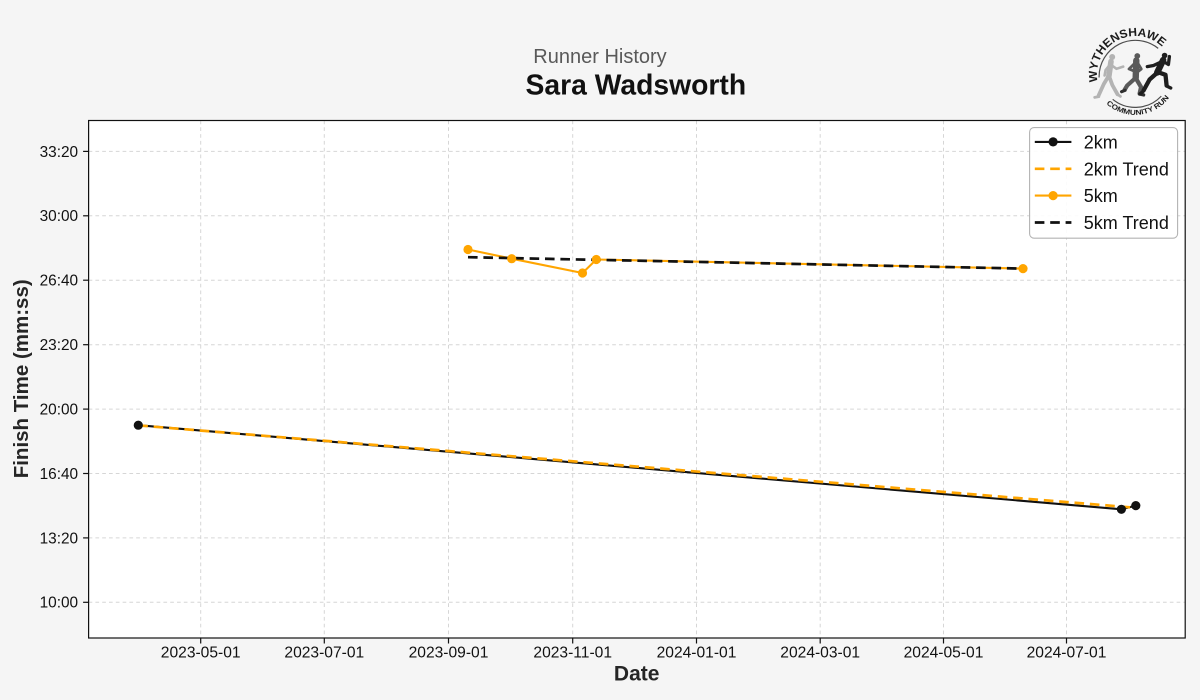  I want to click on svg-text: 26:40, so click(59, 281).